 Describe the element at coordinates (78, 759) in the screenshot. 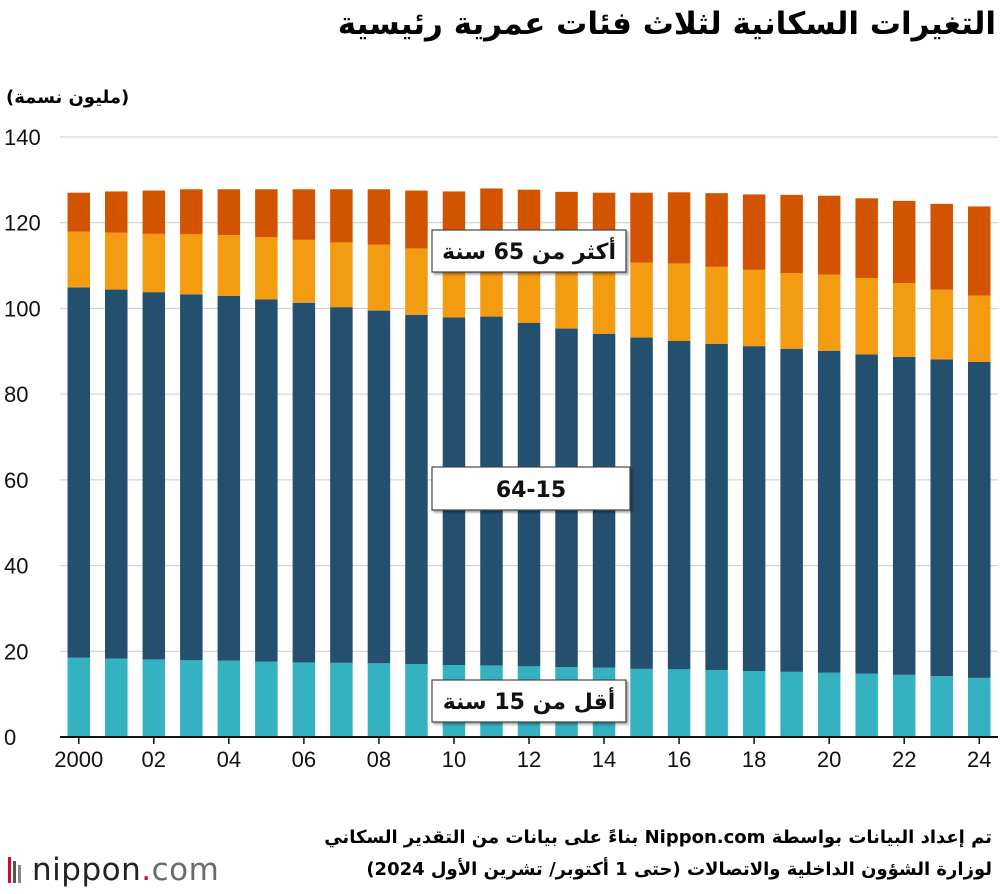

I see `x-tick-label-2000: 2000` at that location.